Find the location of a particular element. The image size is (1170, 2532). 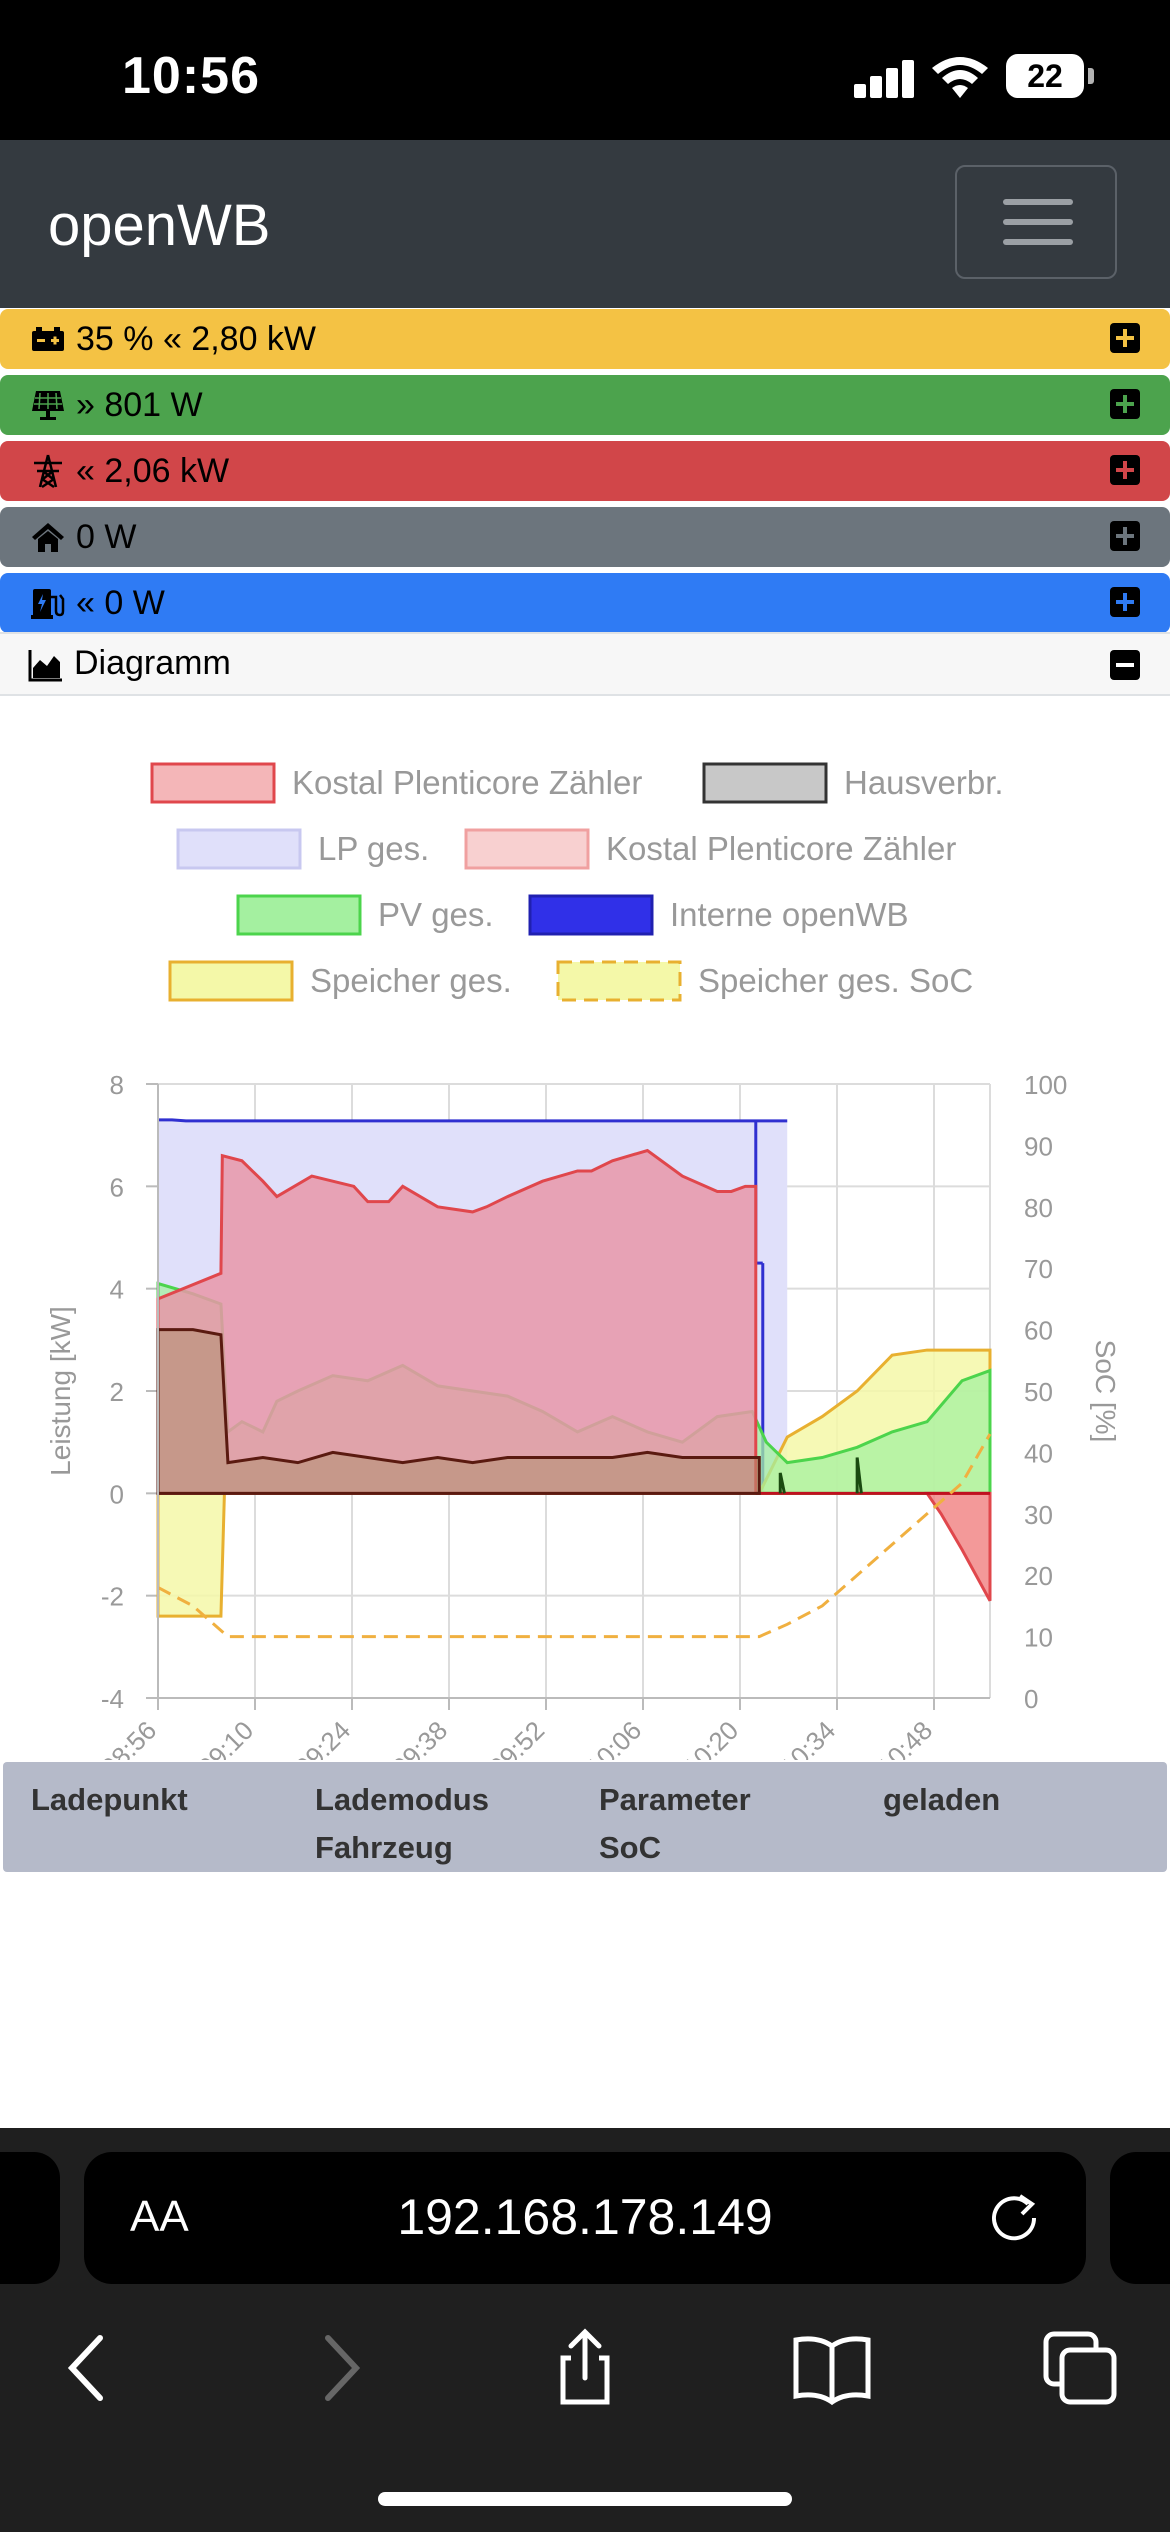

legend-label: PV ges. is located at coordinates (436, 914).